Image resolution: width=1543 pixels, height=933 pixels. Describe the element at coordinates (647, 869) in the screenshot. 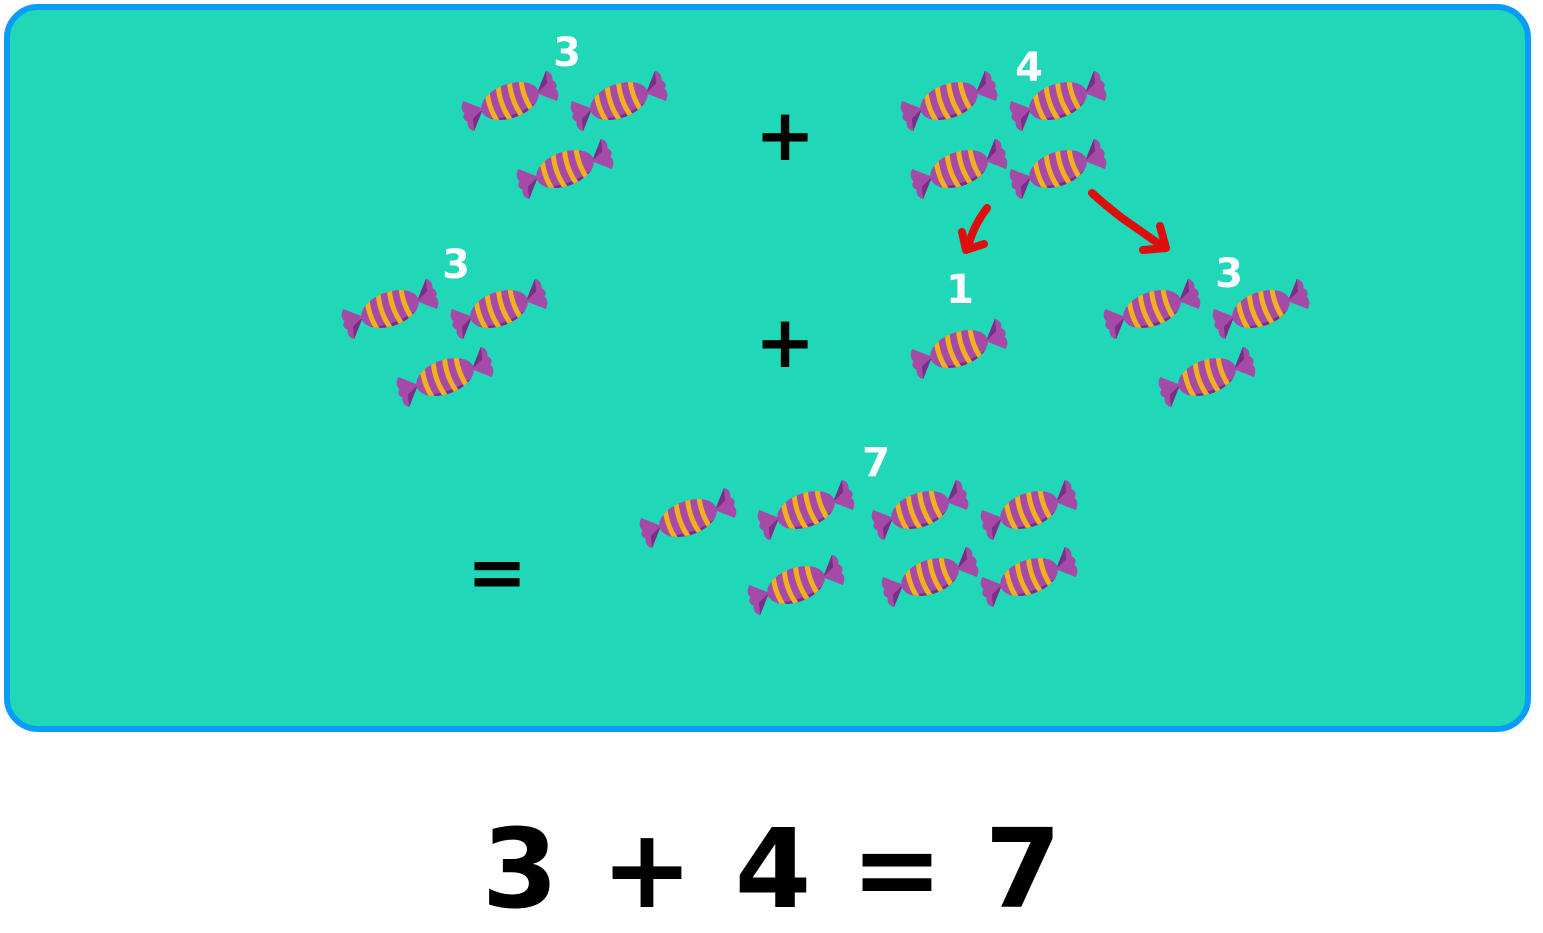

I see `equation-plus: +` at that location.